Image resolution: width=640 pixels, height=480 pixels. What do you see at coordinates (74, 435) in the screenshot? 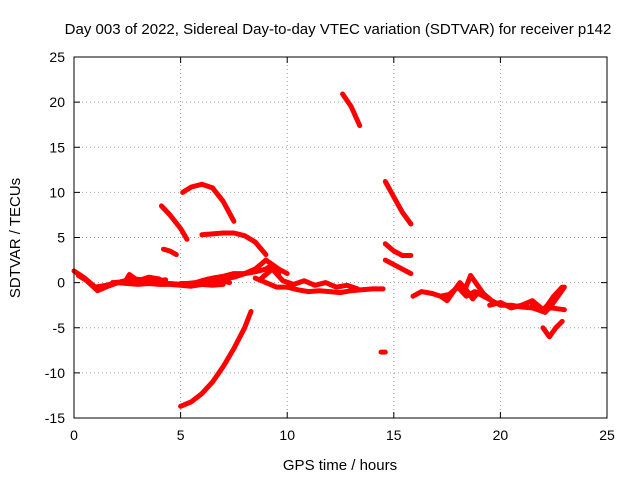
I see `x-tick-label: 0` at bounding box center [74, 435].